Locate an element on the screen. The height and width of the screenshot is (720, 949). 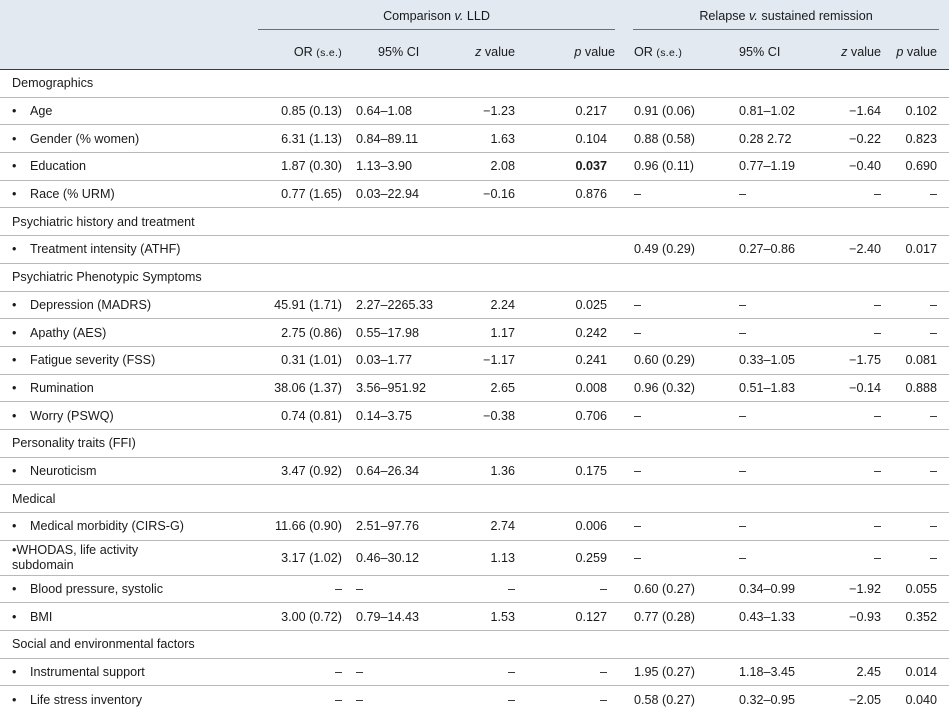
cell-z-right: −0.22 is located at coordinates (859, 138).